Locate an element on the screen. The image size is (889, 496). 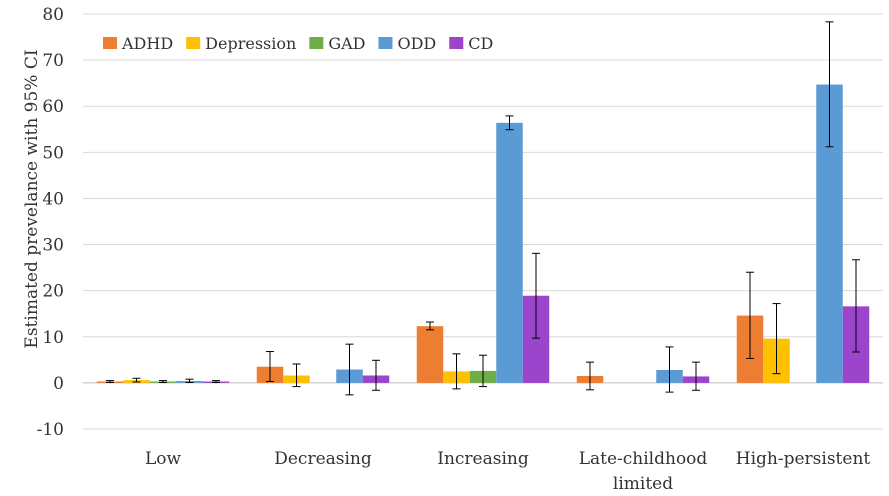
legend-item-depression: Depression is located at coordinates (241, 43).